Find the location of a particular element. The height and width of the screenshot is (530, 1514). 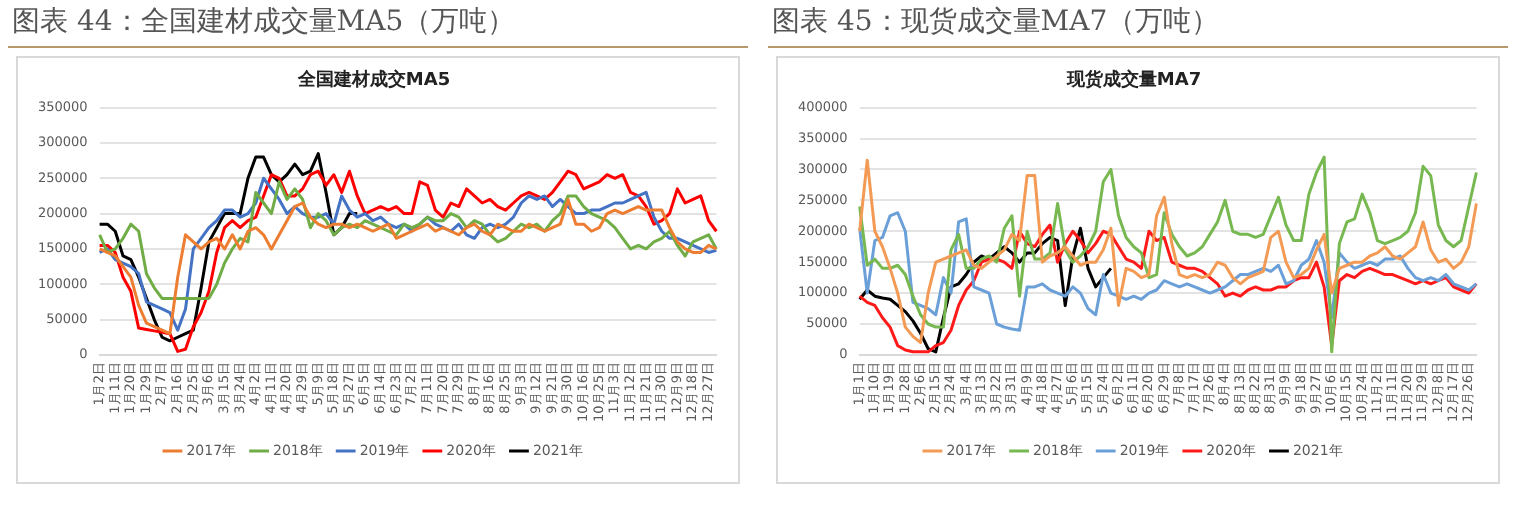

chart-subtitle: 现货成交量MA7 is located at coordinates (1133, 80).